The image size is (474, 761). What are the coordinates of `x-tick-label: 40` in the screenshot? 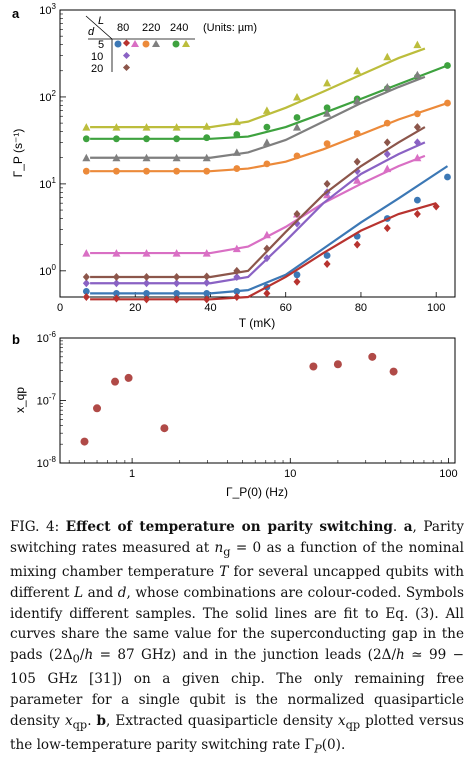 It's located at (210, 308).